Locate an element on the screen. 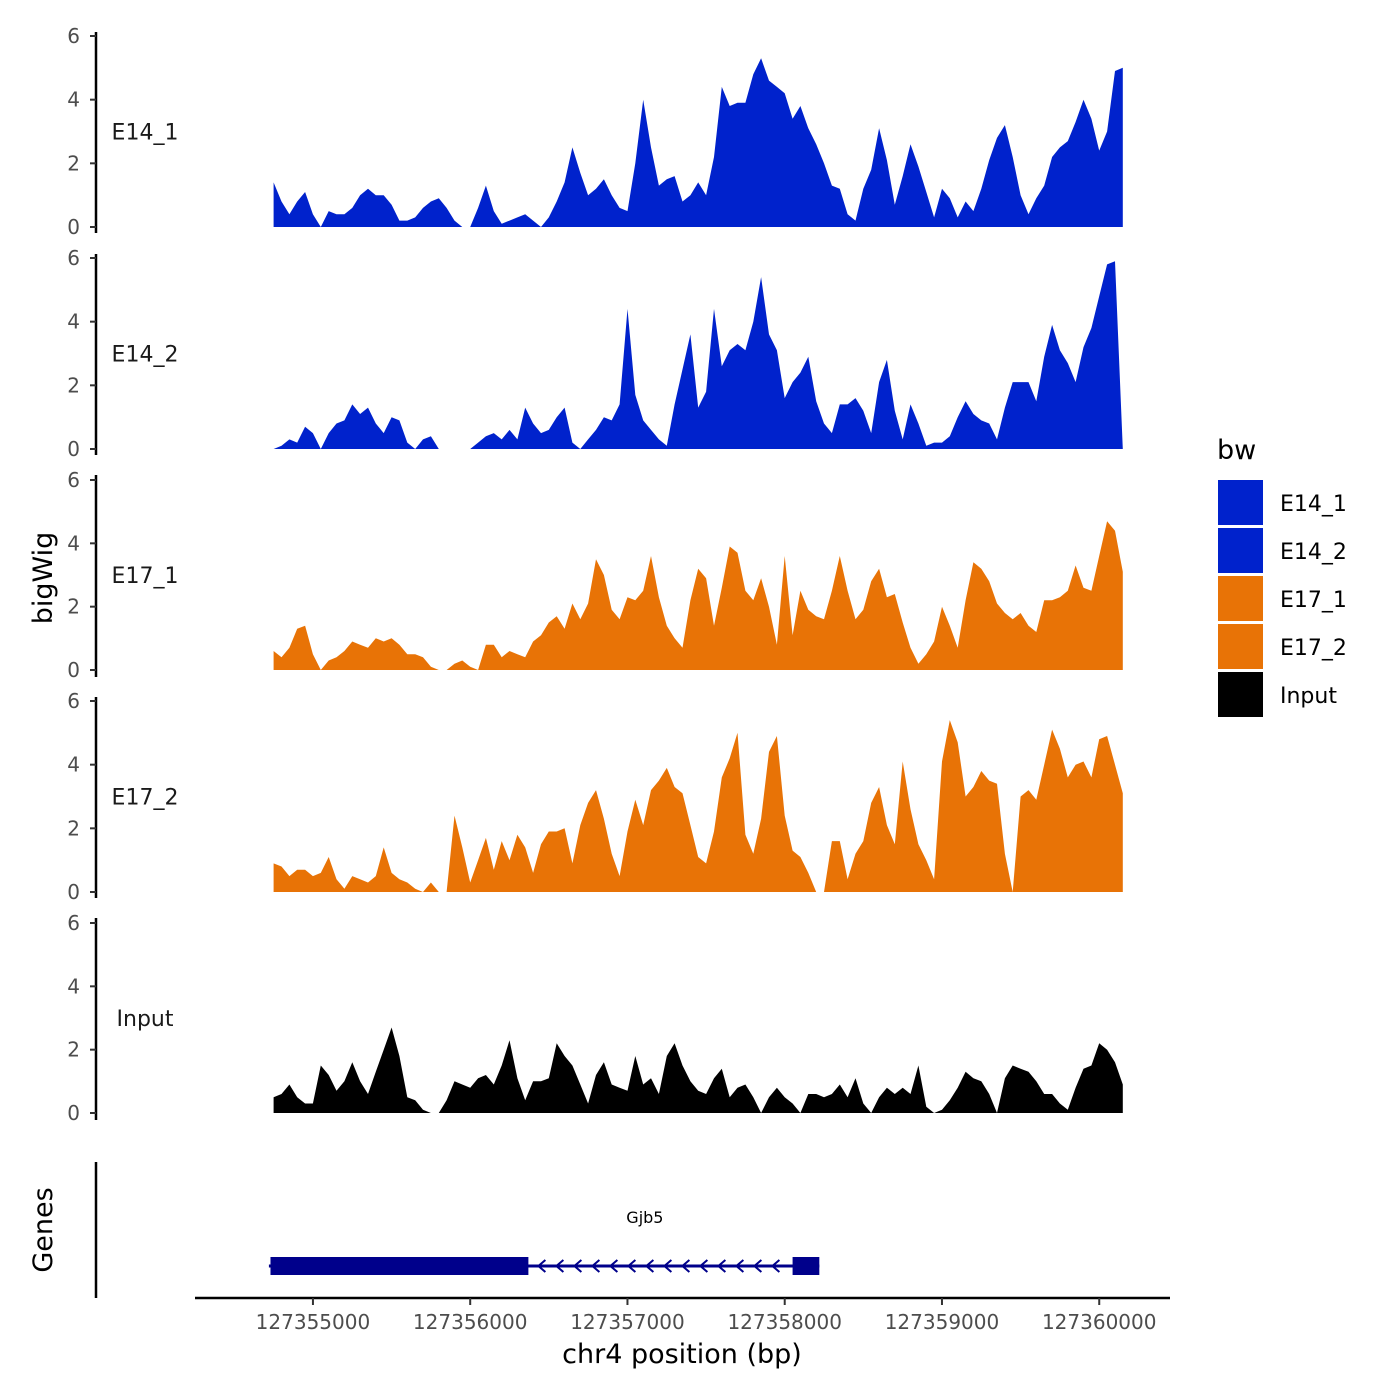 Image resolution: width=1400 pixels, height=1400 pixels. track-label: Input is located at coordinates (145, 1019).